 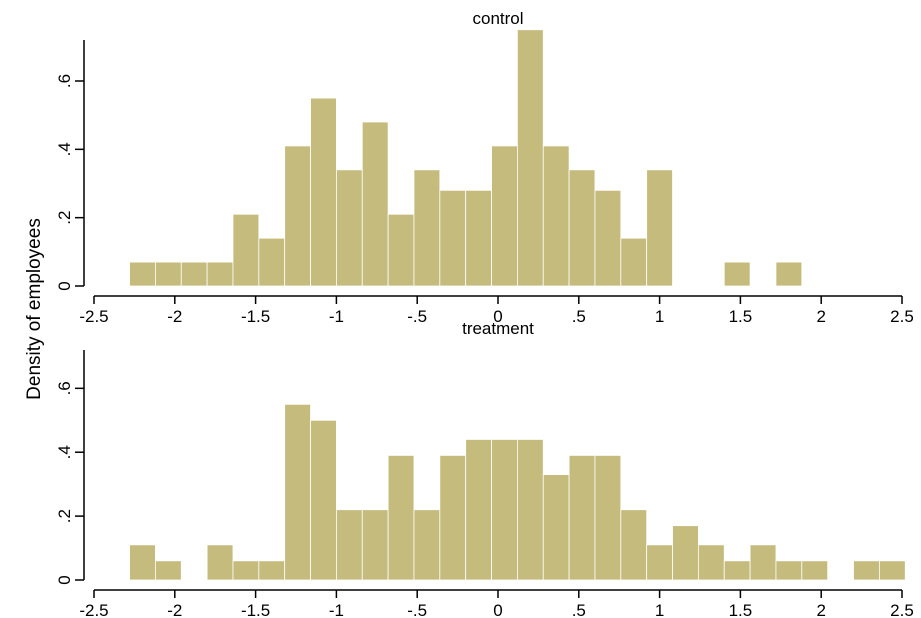 What do you see at coordinates (34, 309) in the screenshot?
I see `y-axis-label: Density of employees` at bounding box center [34, 309].